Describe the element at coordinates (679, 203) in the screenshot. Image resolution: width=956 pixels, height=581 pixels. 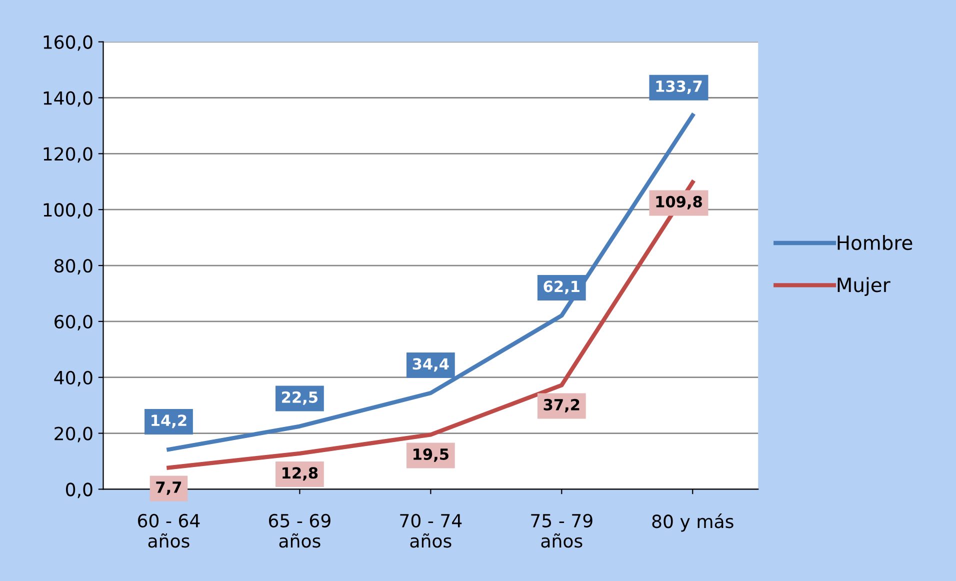
I see `data-label: 109,8` at that location.